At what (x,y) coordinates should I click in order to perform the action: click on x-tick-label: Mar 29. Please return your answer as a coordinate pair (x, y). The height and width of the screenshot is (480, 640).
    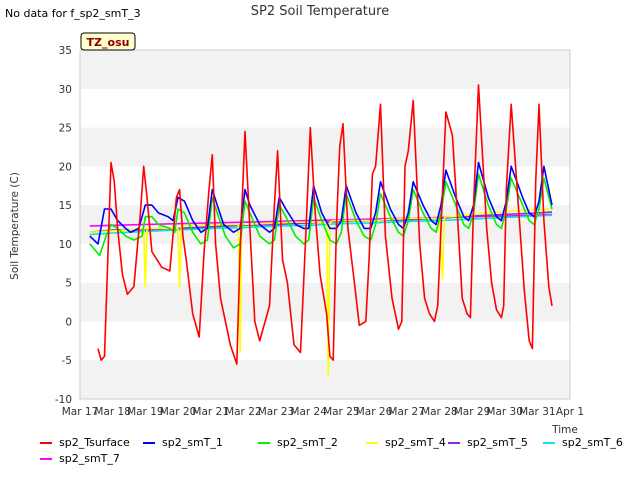
    Looking at the image, I should click on (472, 412).